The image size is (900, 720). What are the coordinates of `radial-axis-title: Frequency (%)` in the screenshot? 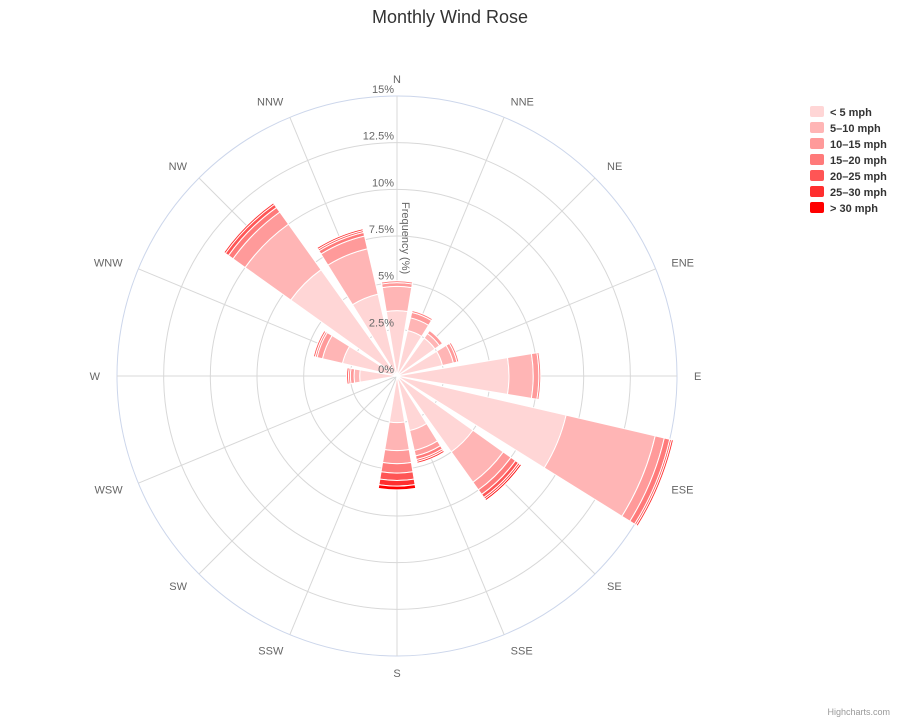 It's located at (405, 238).